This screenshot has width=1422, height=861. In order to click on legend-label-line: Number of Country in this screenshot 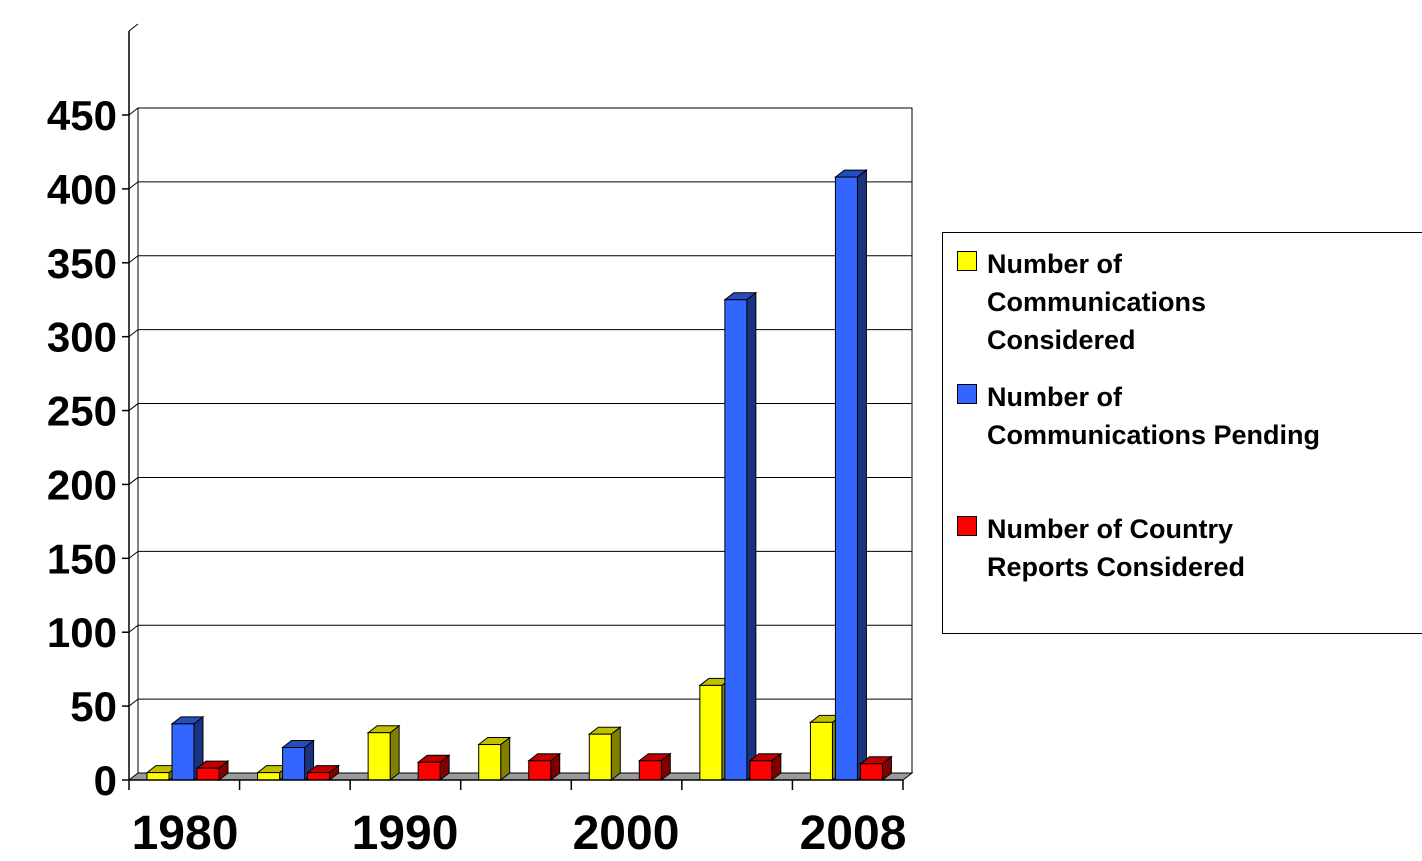, I will do `click(1110, 529)`.